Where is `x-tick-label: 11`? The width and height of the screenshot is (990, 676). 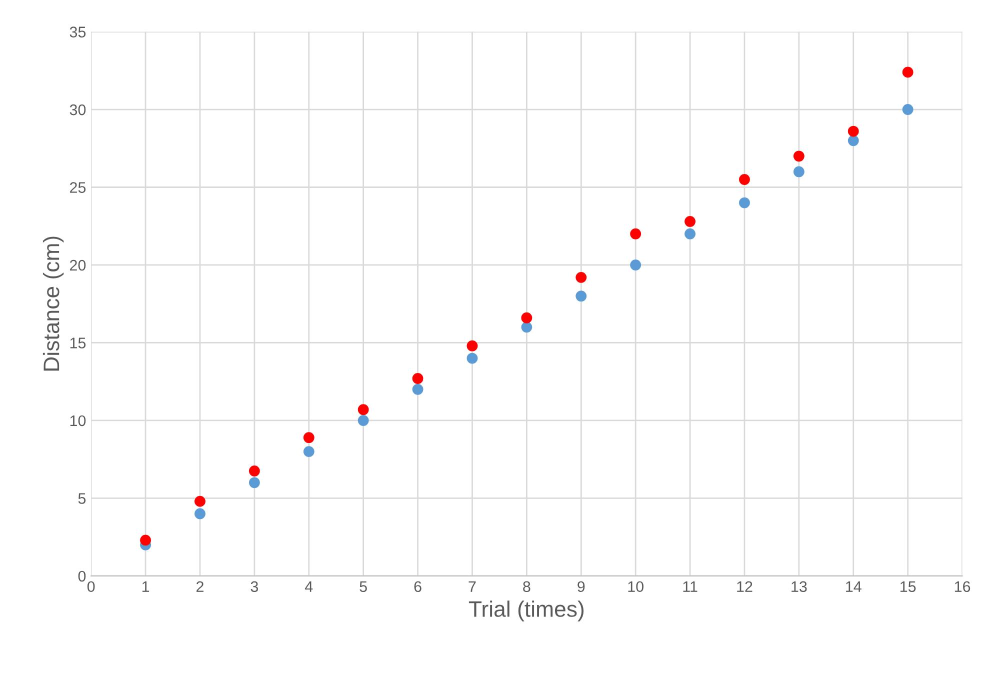 x-tick-label: 11 is located at coordinates (690, 586).